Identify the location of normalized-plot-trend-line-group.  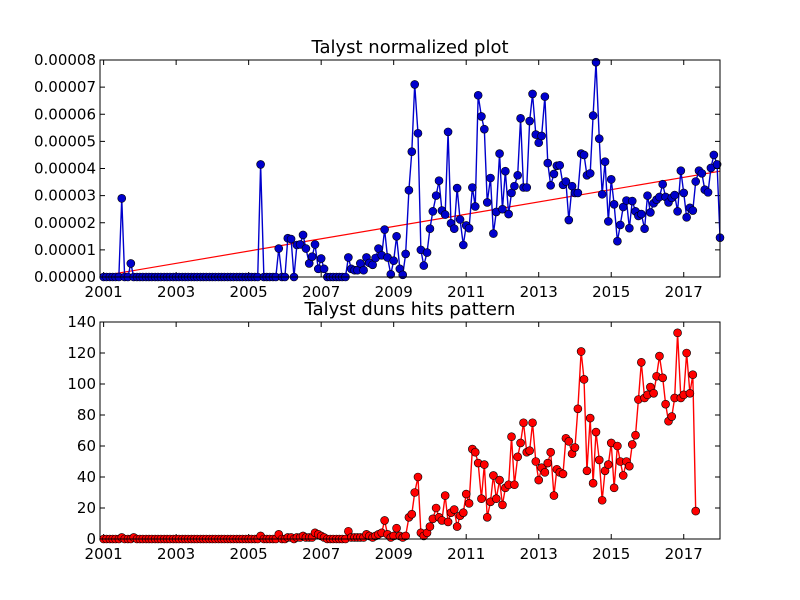
(412, 223).